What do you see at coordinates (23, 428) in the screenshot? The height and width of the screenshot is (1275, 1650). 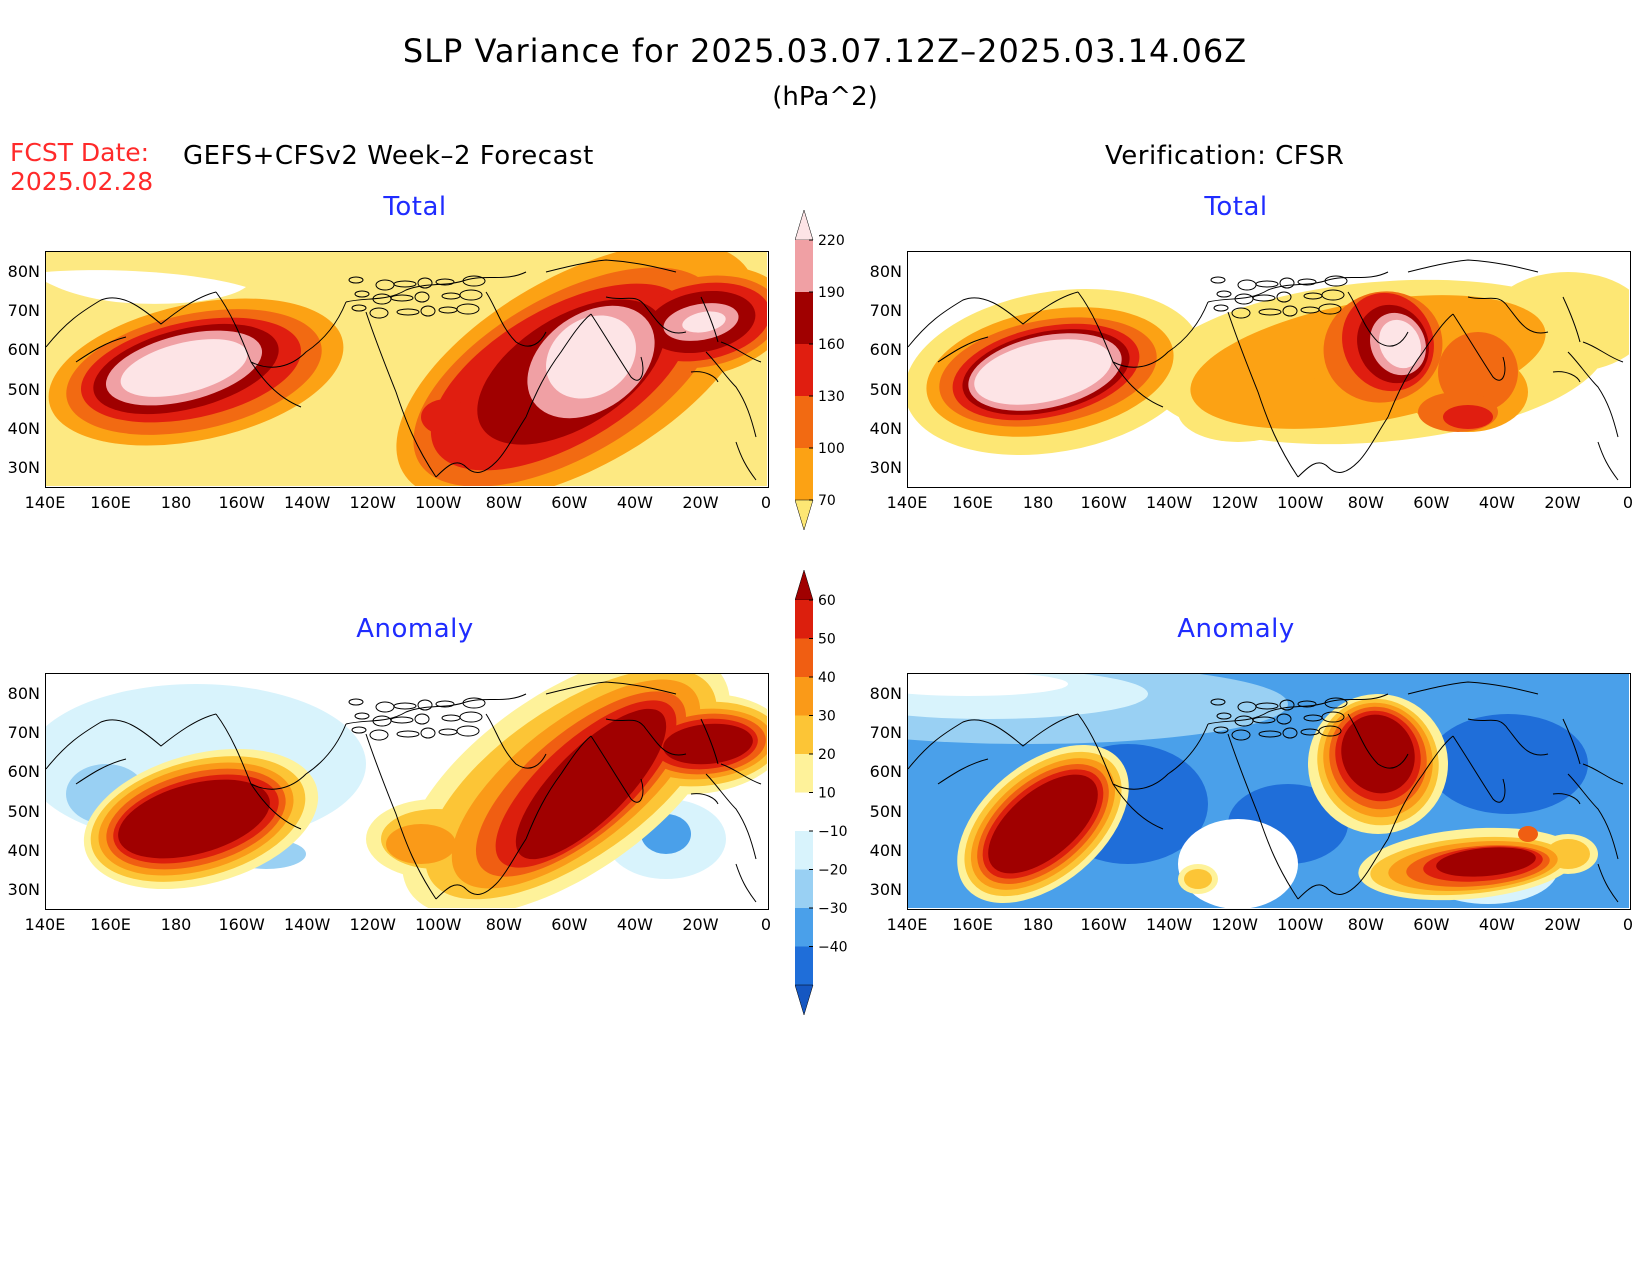 I see `lat-tick-label: 40N` at bounding box center [23, 428].